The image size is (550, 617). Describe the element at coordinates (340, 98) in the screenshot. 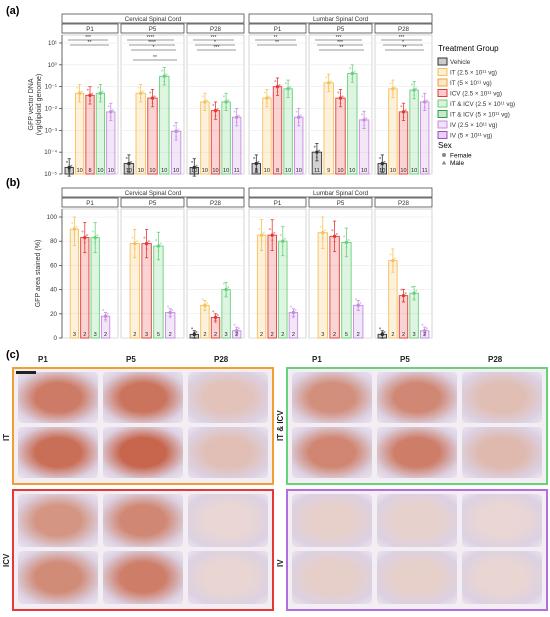

I see `mean-point-1-1-ICV` at that location.